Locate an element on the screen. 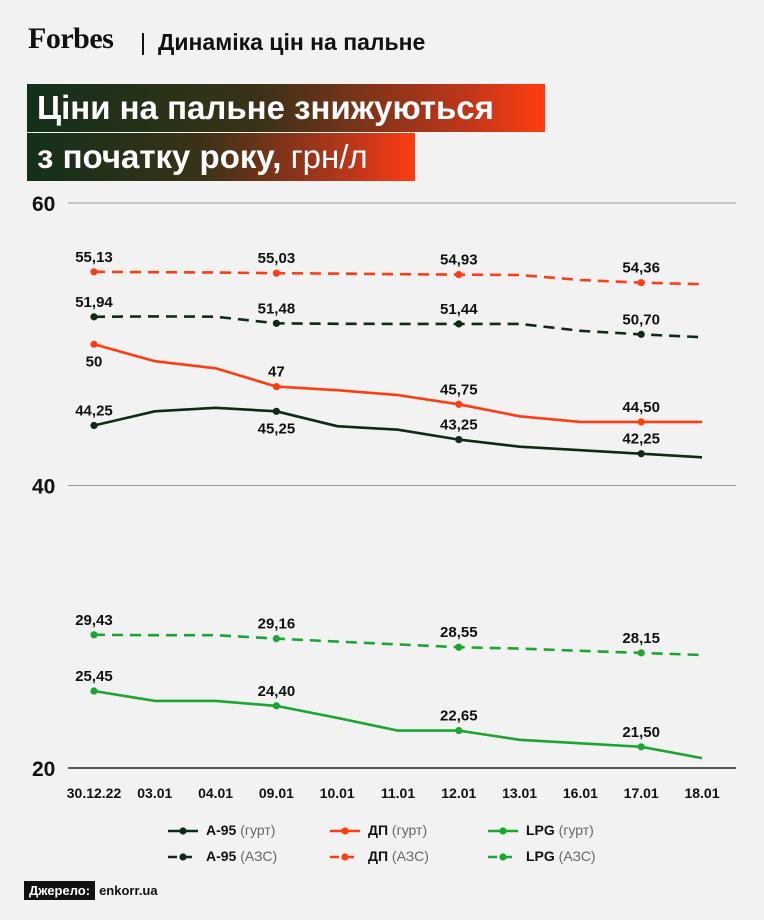  data-label-dp_wholesale: 45,75 is located at coordinates (459, 389).